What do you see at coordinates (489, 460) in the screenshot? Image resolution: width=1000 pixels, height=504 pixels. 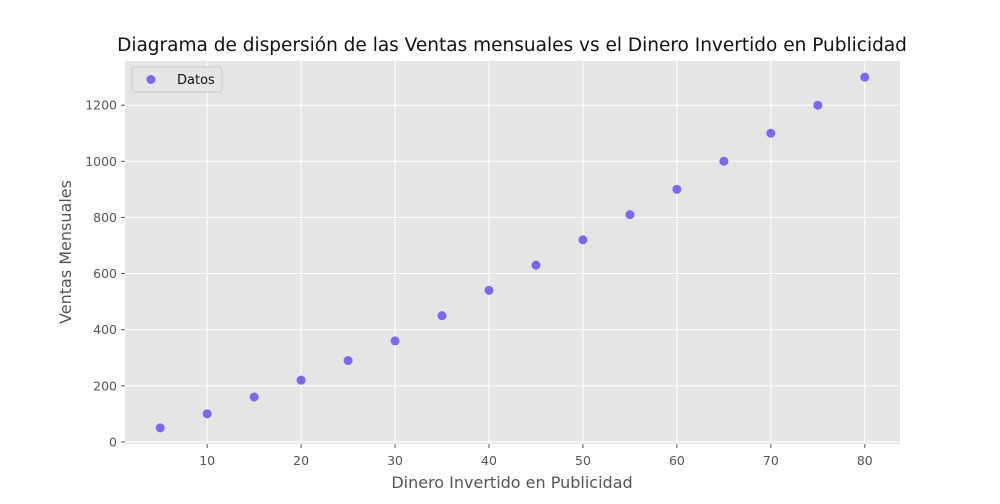 I see `x-tick-label: 40` at bounding box center [489, 460].